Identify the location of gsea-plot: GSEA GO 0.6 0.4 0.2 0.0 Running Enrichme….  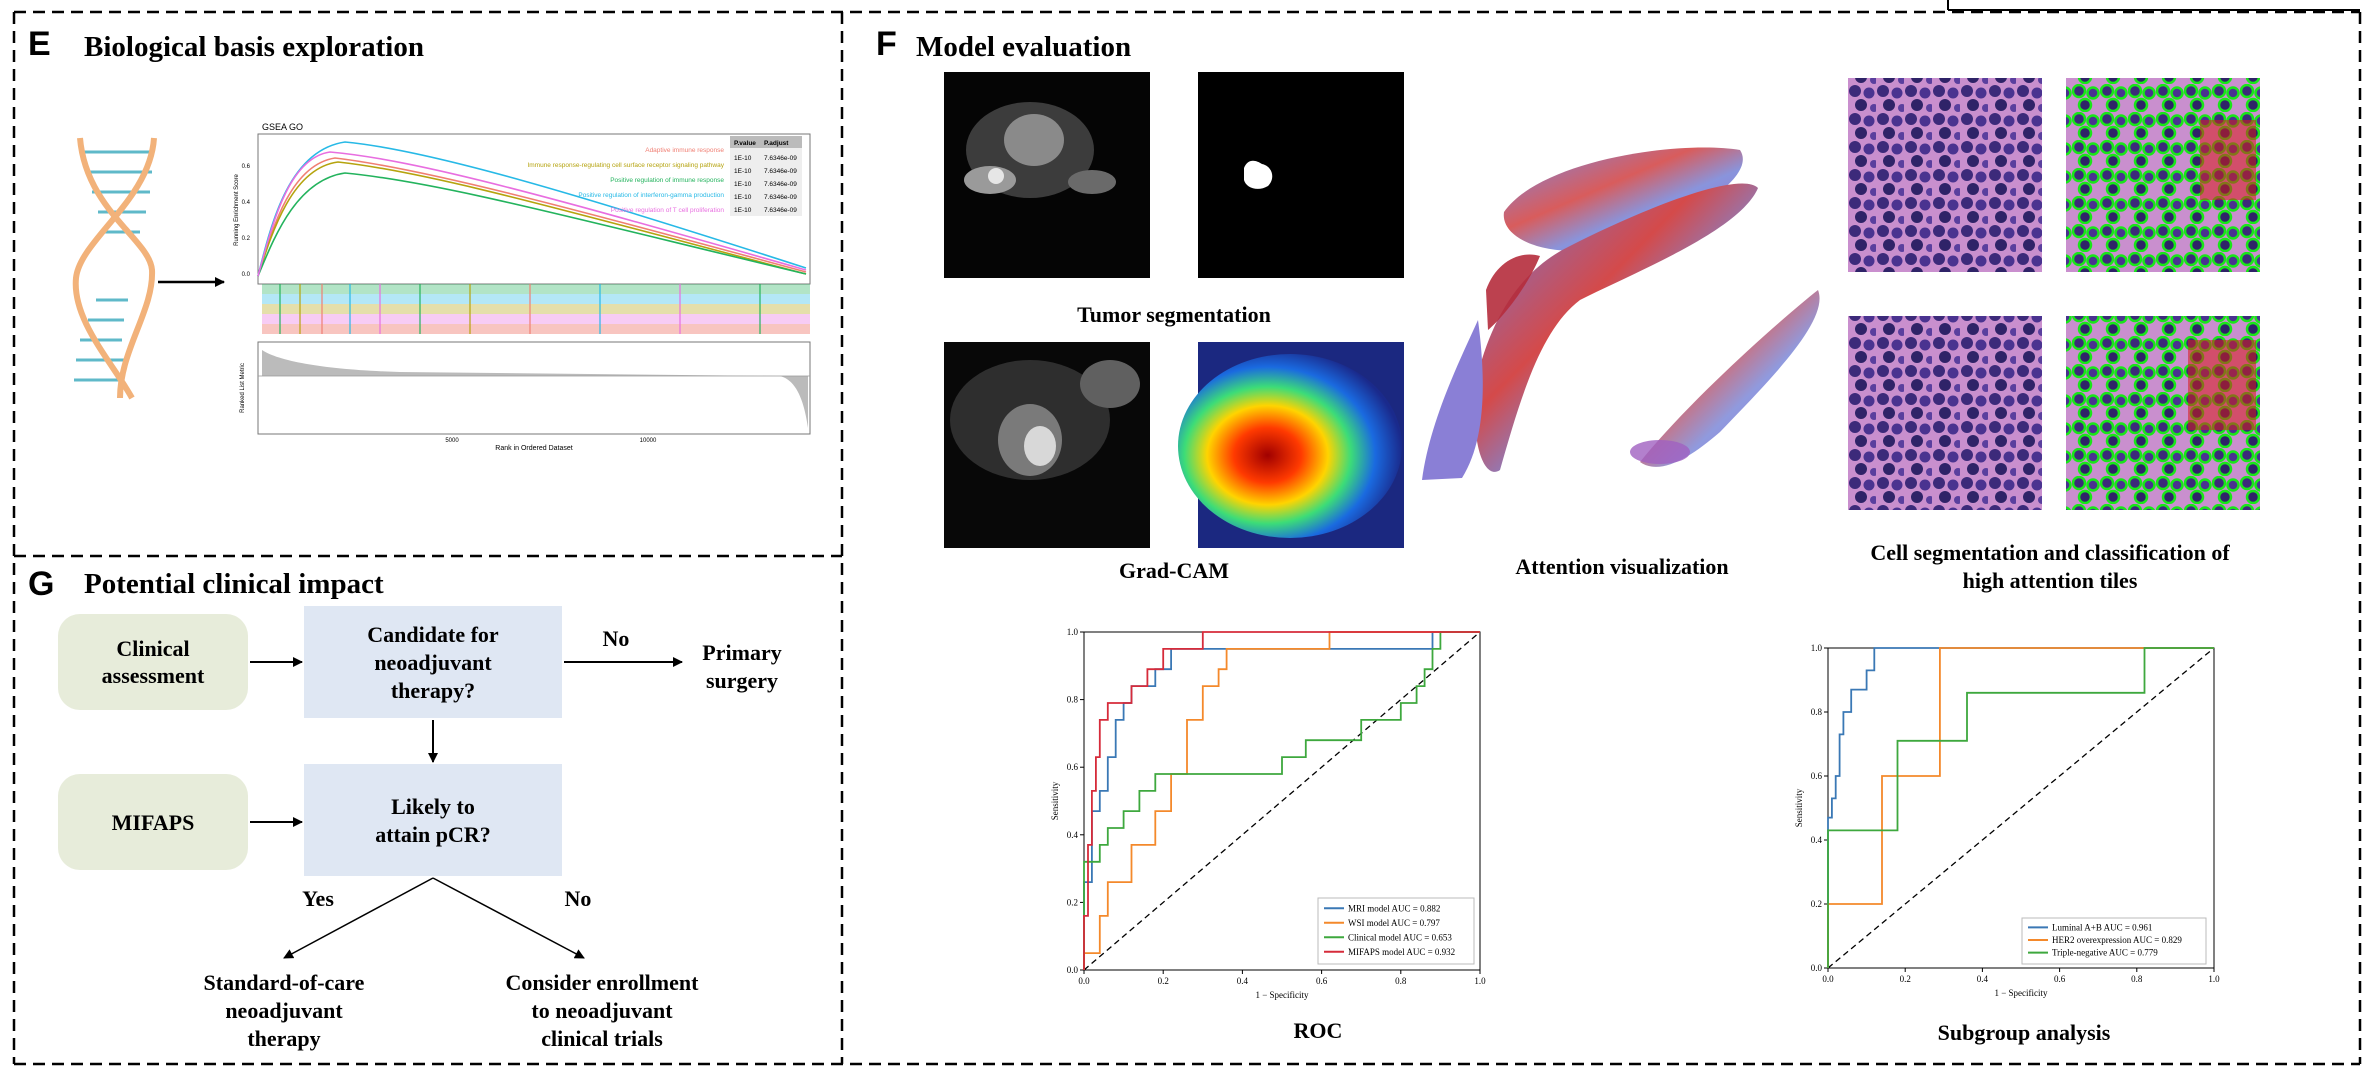
(522, 287).